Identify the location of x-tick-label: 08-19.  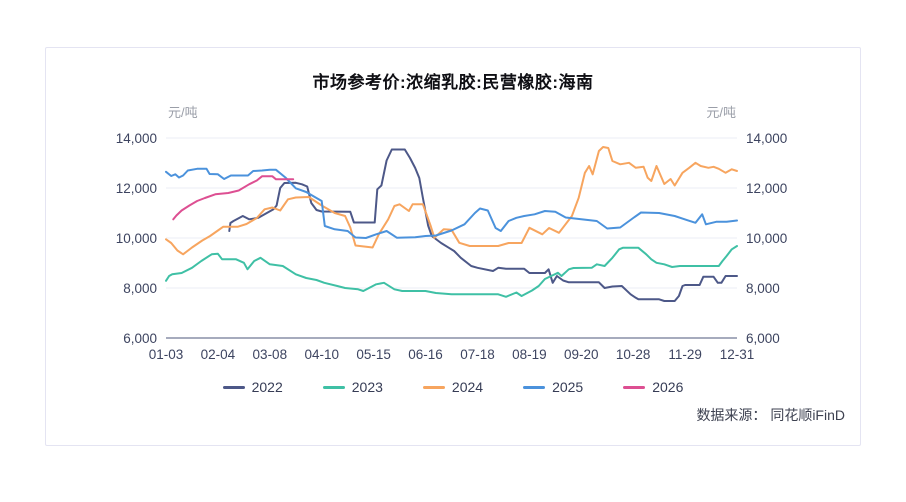
(529, 354).